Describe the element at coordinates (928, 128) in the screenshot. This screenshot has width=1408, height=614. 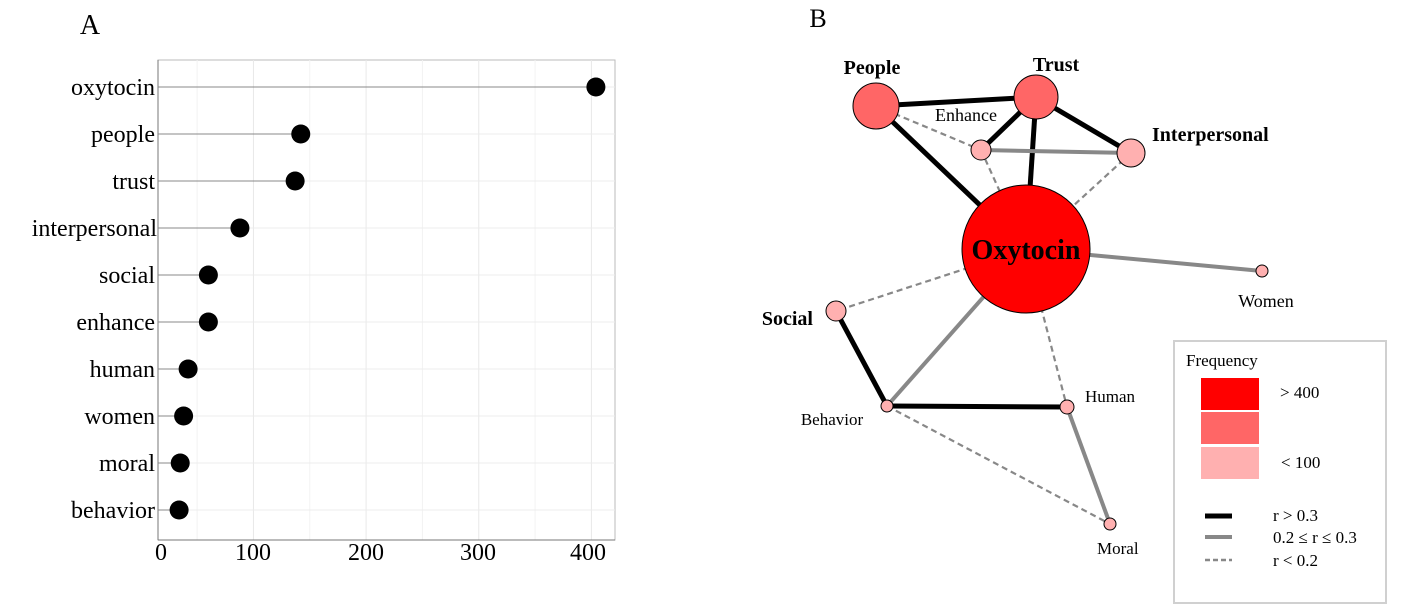
I see `edge-people-enhance` at that location.